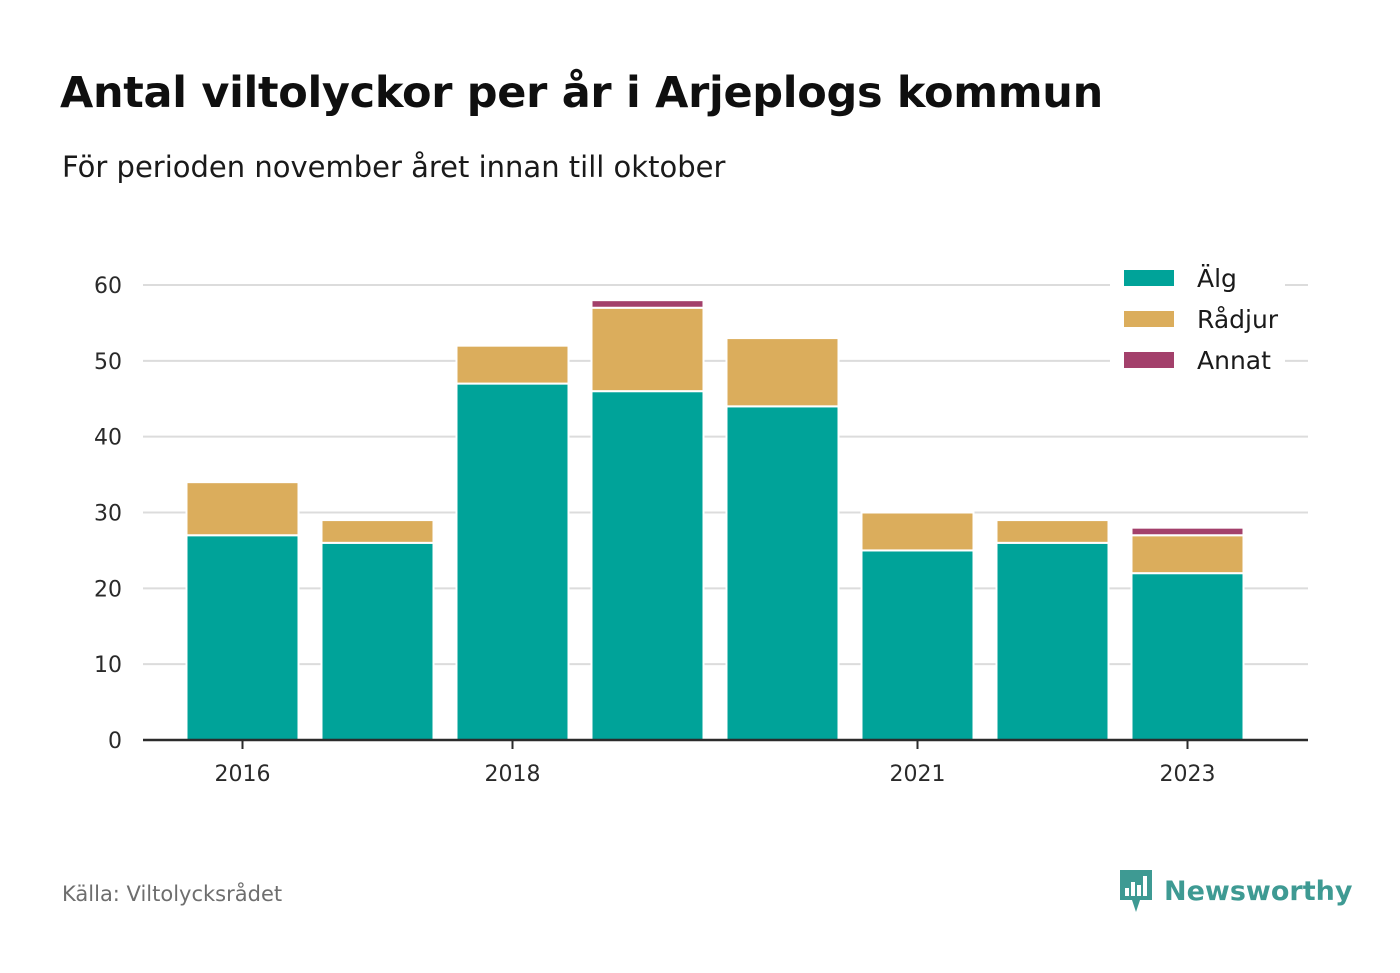  I want to click on brand-name: Newsworthy, so click(1258, 891).